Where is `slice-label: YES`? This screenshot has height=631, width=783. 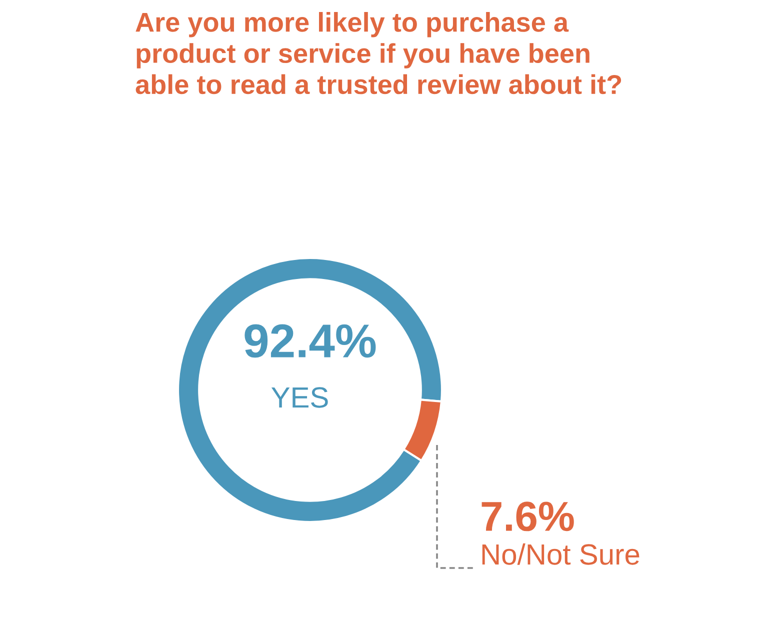
slice-label: YES is located at coordinates (299, 397).